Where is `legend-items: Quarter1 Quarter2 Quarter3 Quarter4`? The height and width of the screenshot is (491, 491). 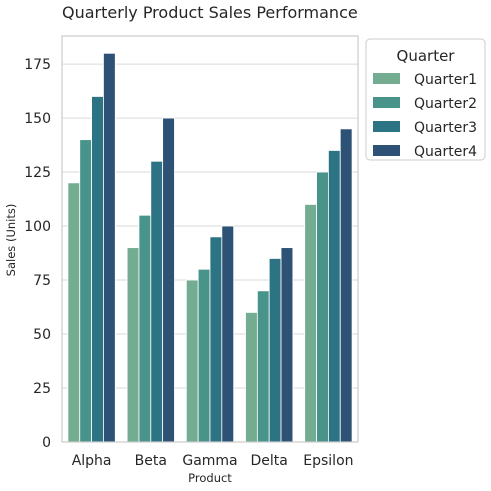 legend-items: Quarter1 Quarter2 Quarter3 Quarter4 is located at coordinates (425, 116).